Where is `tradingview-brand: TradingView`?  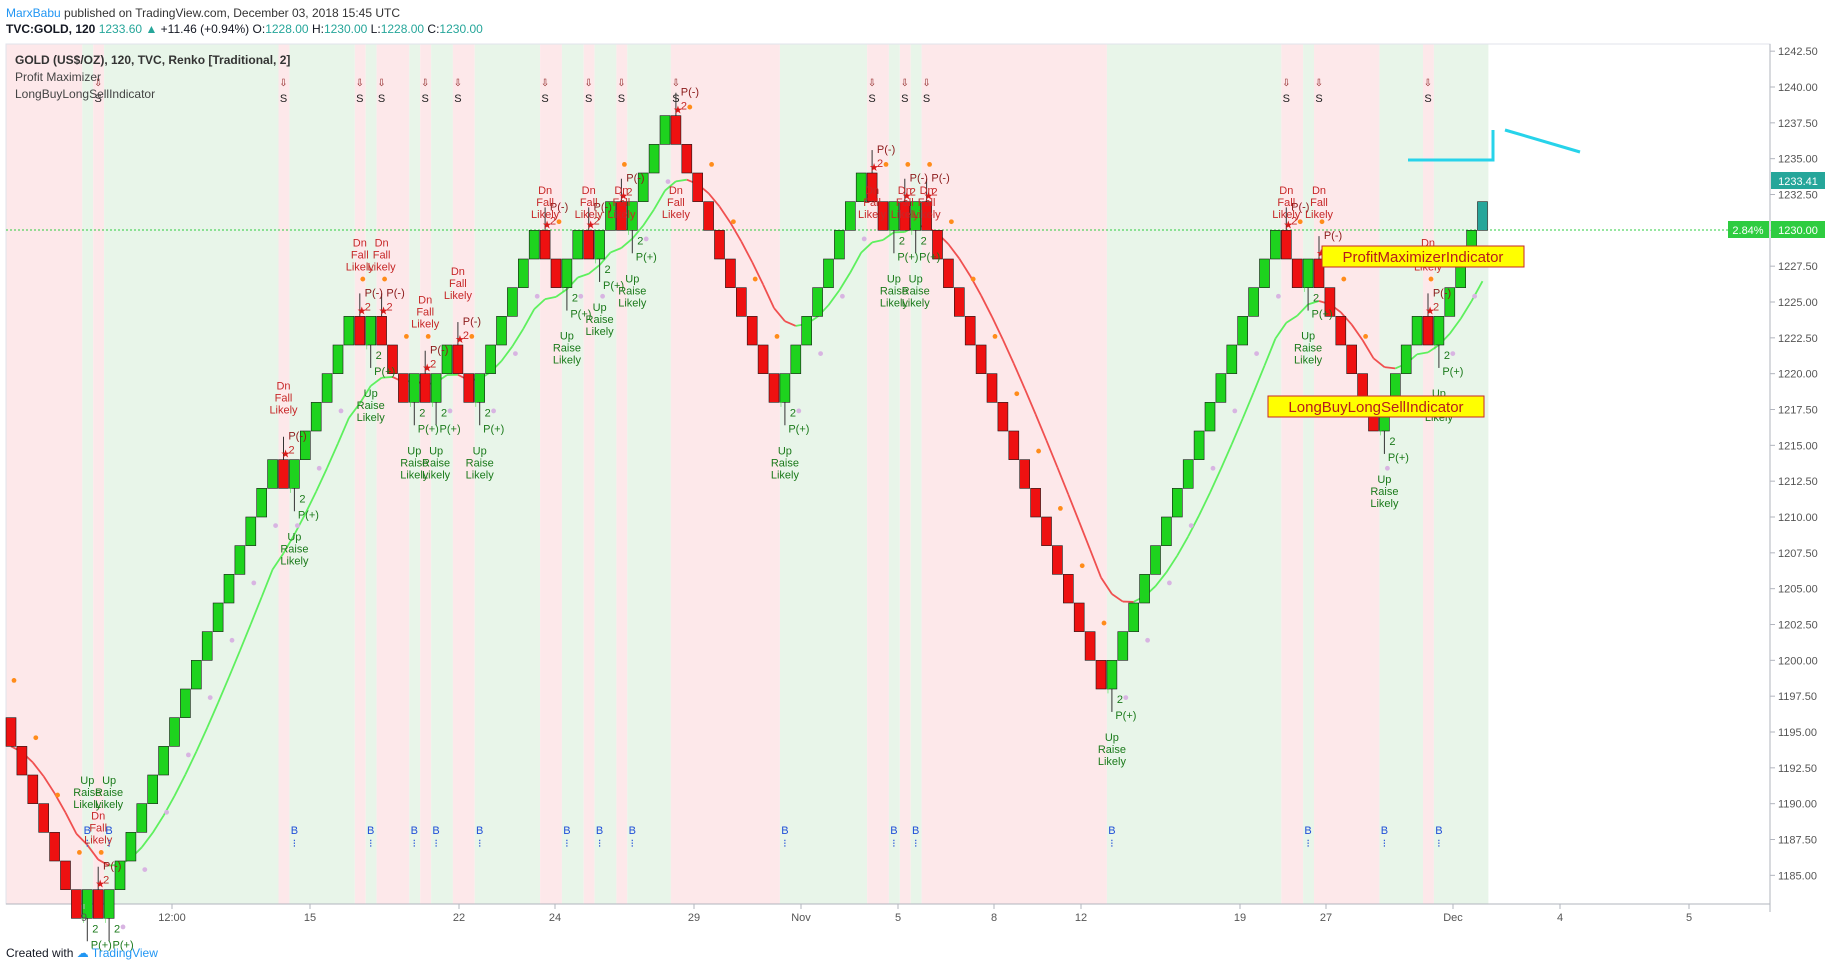
tradingview-brand: TradingView is located at coordinates (124, 953).